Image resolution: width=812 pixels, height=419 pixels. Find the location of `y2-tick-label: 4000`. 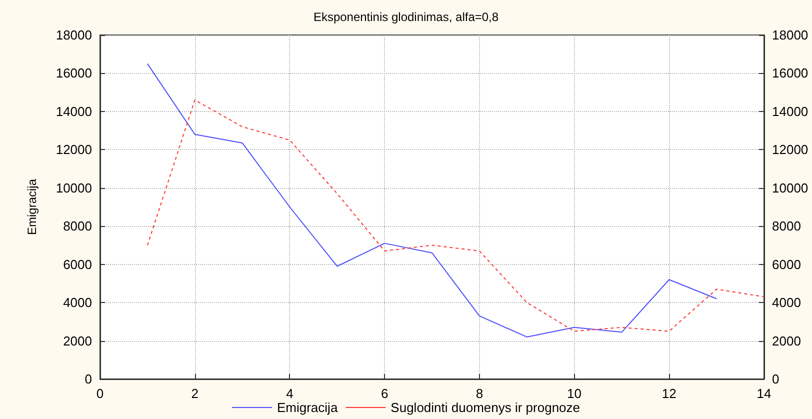

y2-tick-label: 4000 is located at coordinates (786, 302).